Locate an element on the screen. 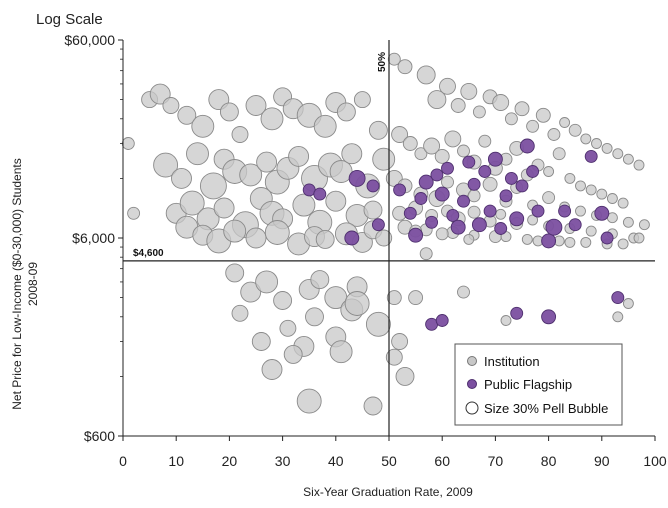 The width and height of the screenshot is (668, 508). scale-note: Log Scale is located at coordinates (69, 19).